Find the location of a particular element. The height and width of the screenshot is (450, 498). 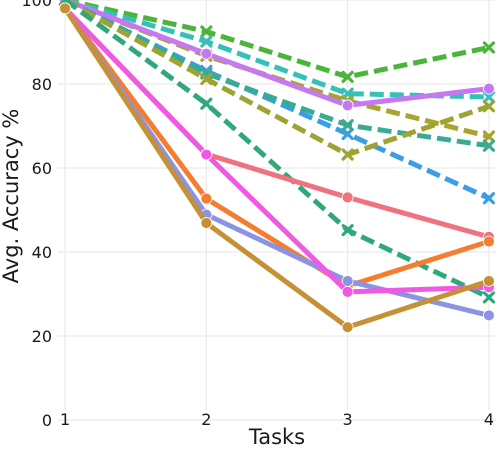

y-tick-label: 100 is located at coordinates (36, 5).